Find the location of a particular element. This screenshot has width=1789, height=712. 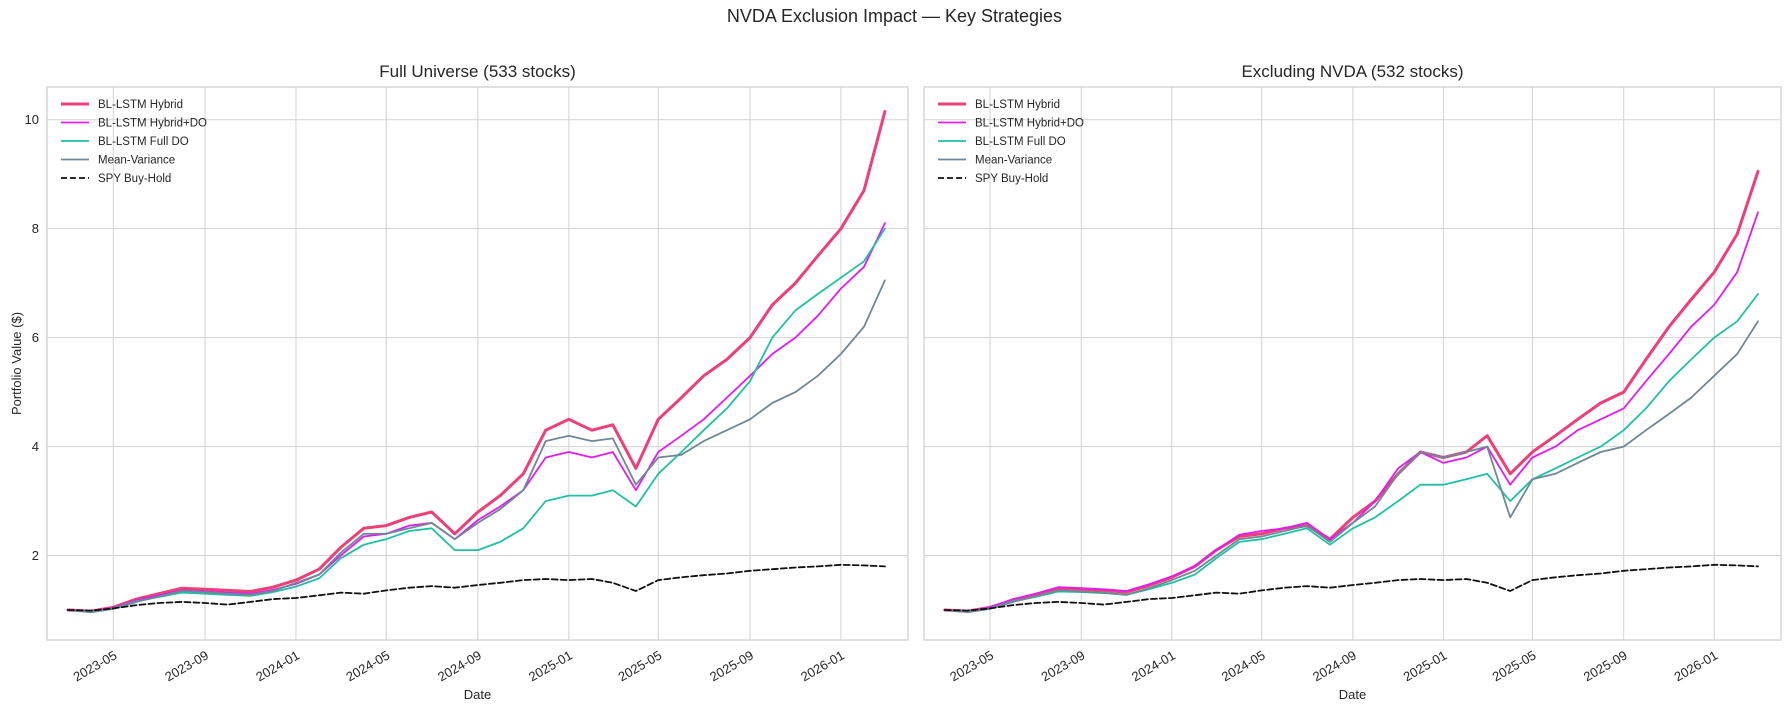

y-tick-label: 4 is located at coordinates (35, 446).